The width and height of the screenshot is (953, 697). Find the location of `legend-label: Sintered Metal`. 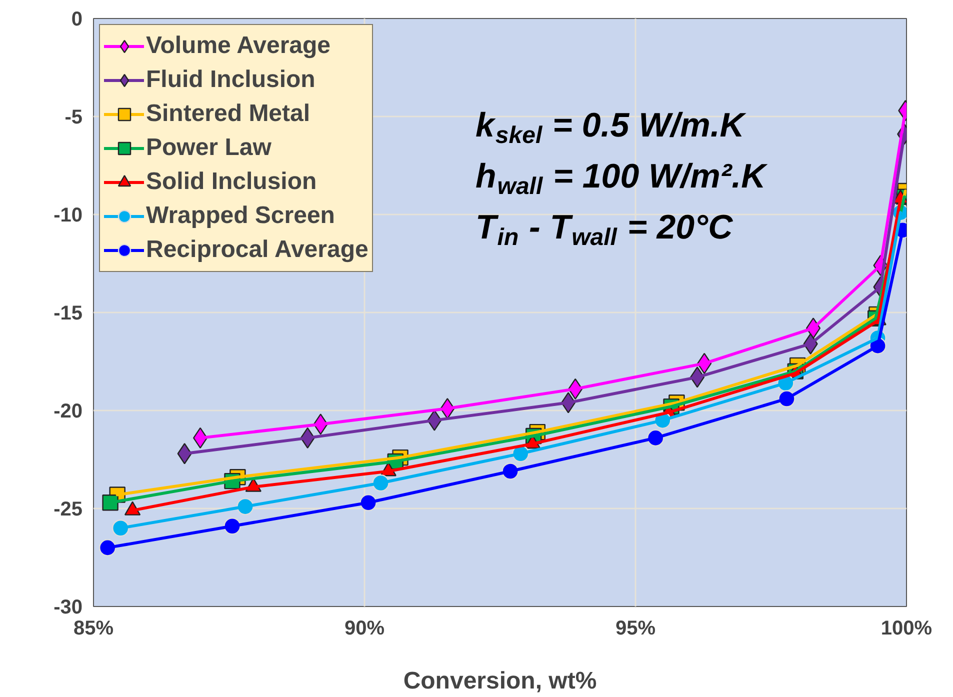

legend-label: Sintered Metal is located at coordinates (228, 114).